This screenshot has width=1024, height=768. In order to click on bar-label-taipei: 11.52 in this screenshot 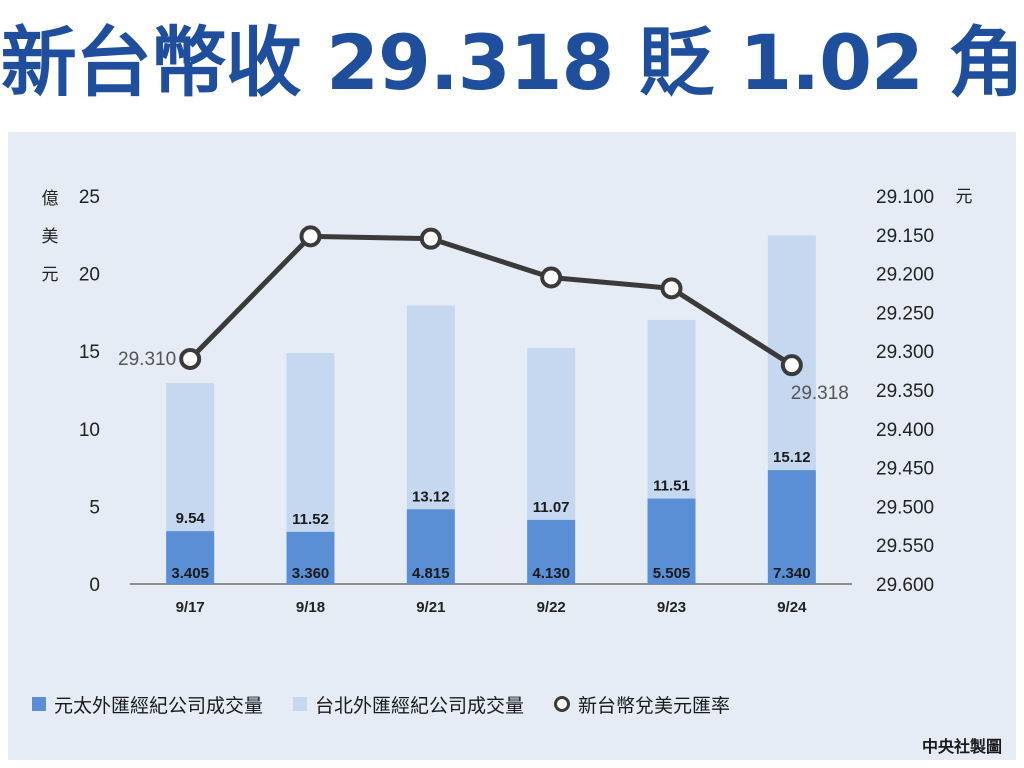, I will do `click(310, 519)`.